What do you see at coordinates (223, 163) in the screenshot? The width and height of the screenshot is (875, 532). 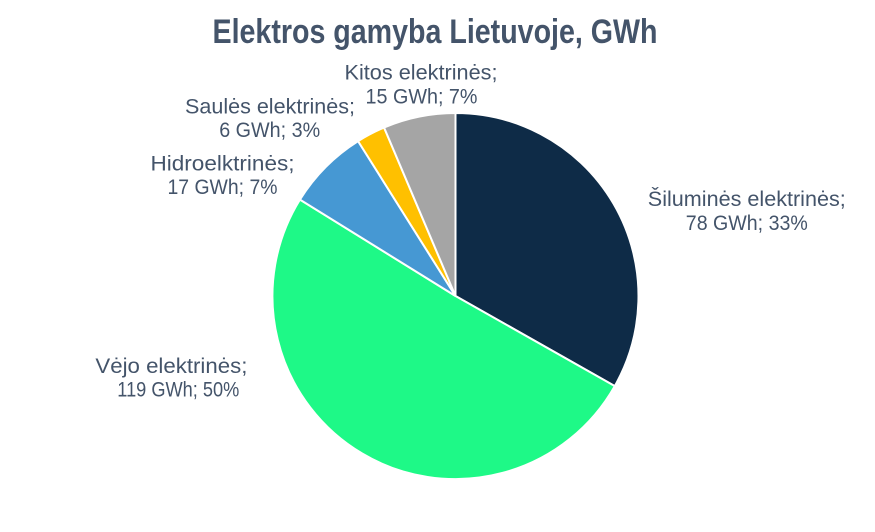 I see `svg-text: Hidroelktrinės;` at bounding box center [223, 163].